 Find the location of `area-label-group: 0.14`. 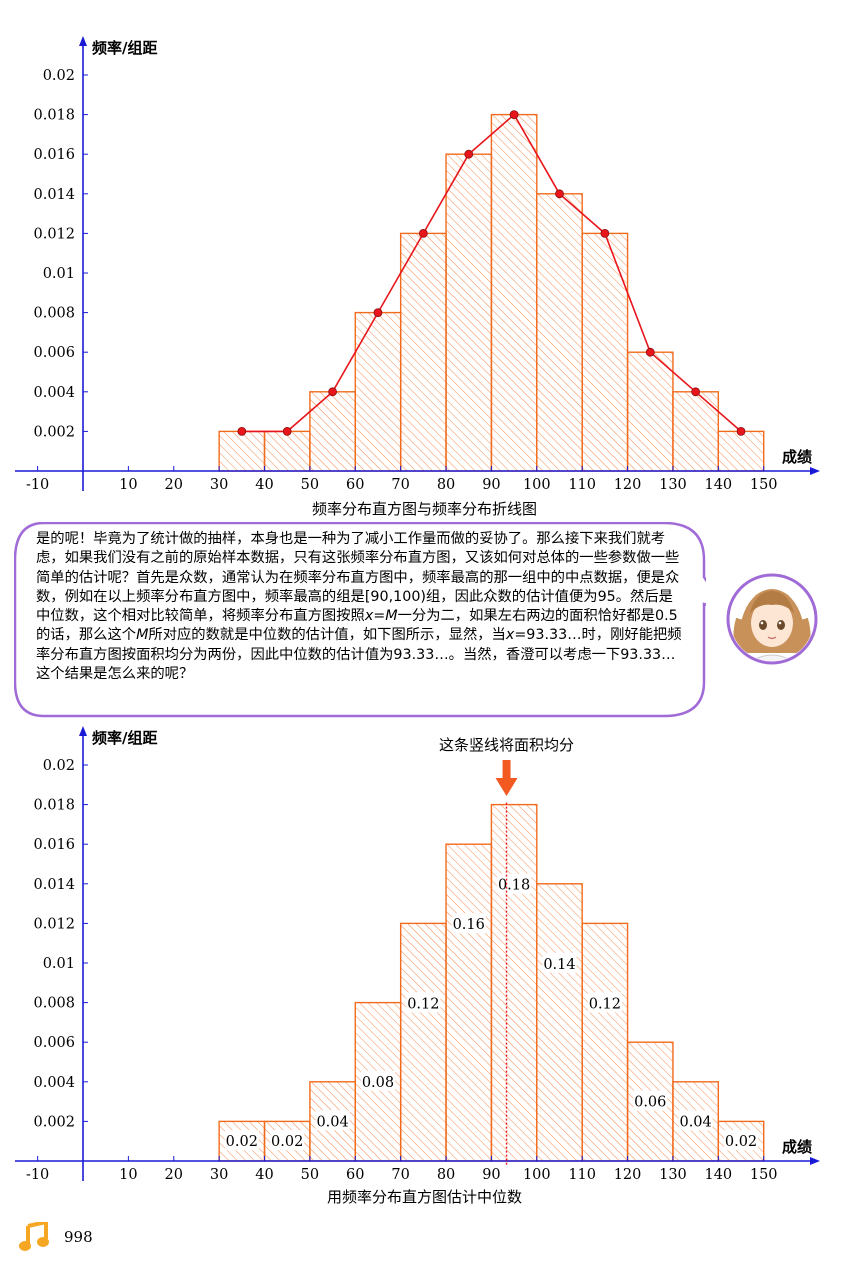

area-label-group: 0.14 is located at coordinates (559, 962).